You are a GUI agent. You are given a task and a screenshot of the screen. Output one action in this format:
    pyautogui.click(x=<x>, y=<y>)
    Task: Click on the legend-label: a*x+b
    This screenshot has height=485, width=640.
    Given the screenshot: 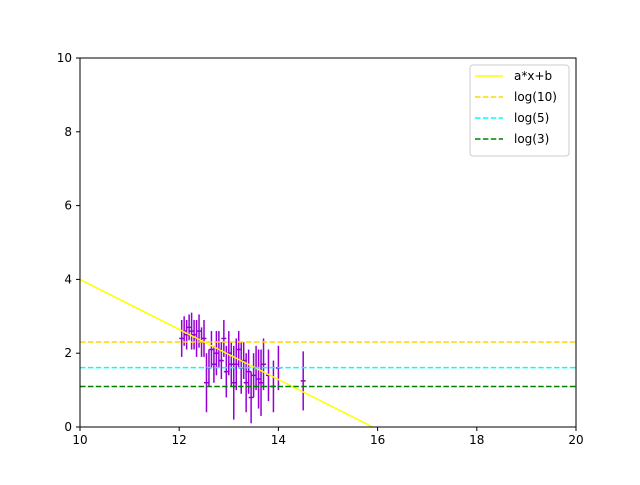 What is the action you would take?
    pyautogui.click(x=533, y=76)
    